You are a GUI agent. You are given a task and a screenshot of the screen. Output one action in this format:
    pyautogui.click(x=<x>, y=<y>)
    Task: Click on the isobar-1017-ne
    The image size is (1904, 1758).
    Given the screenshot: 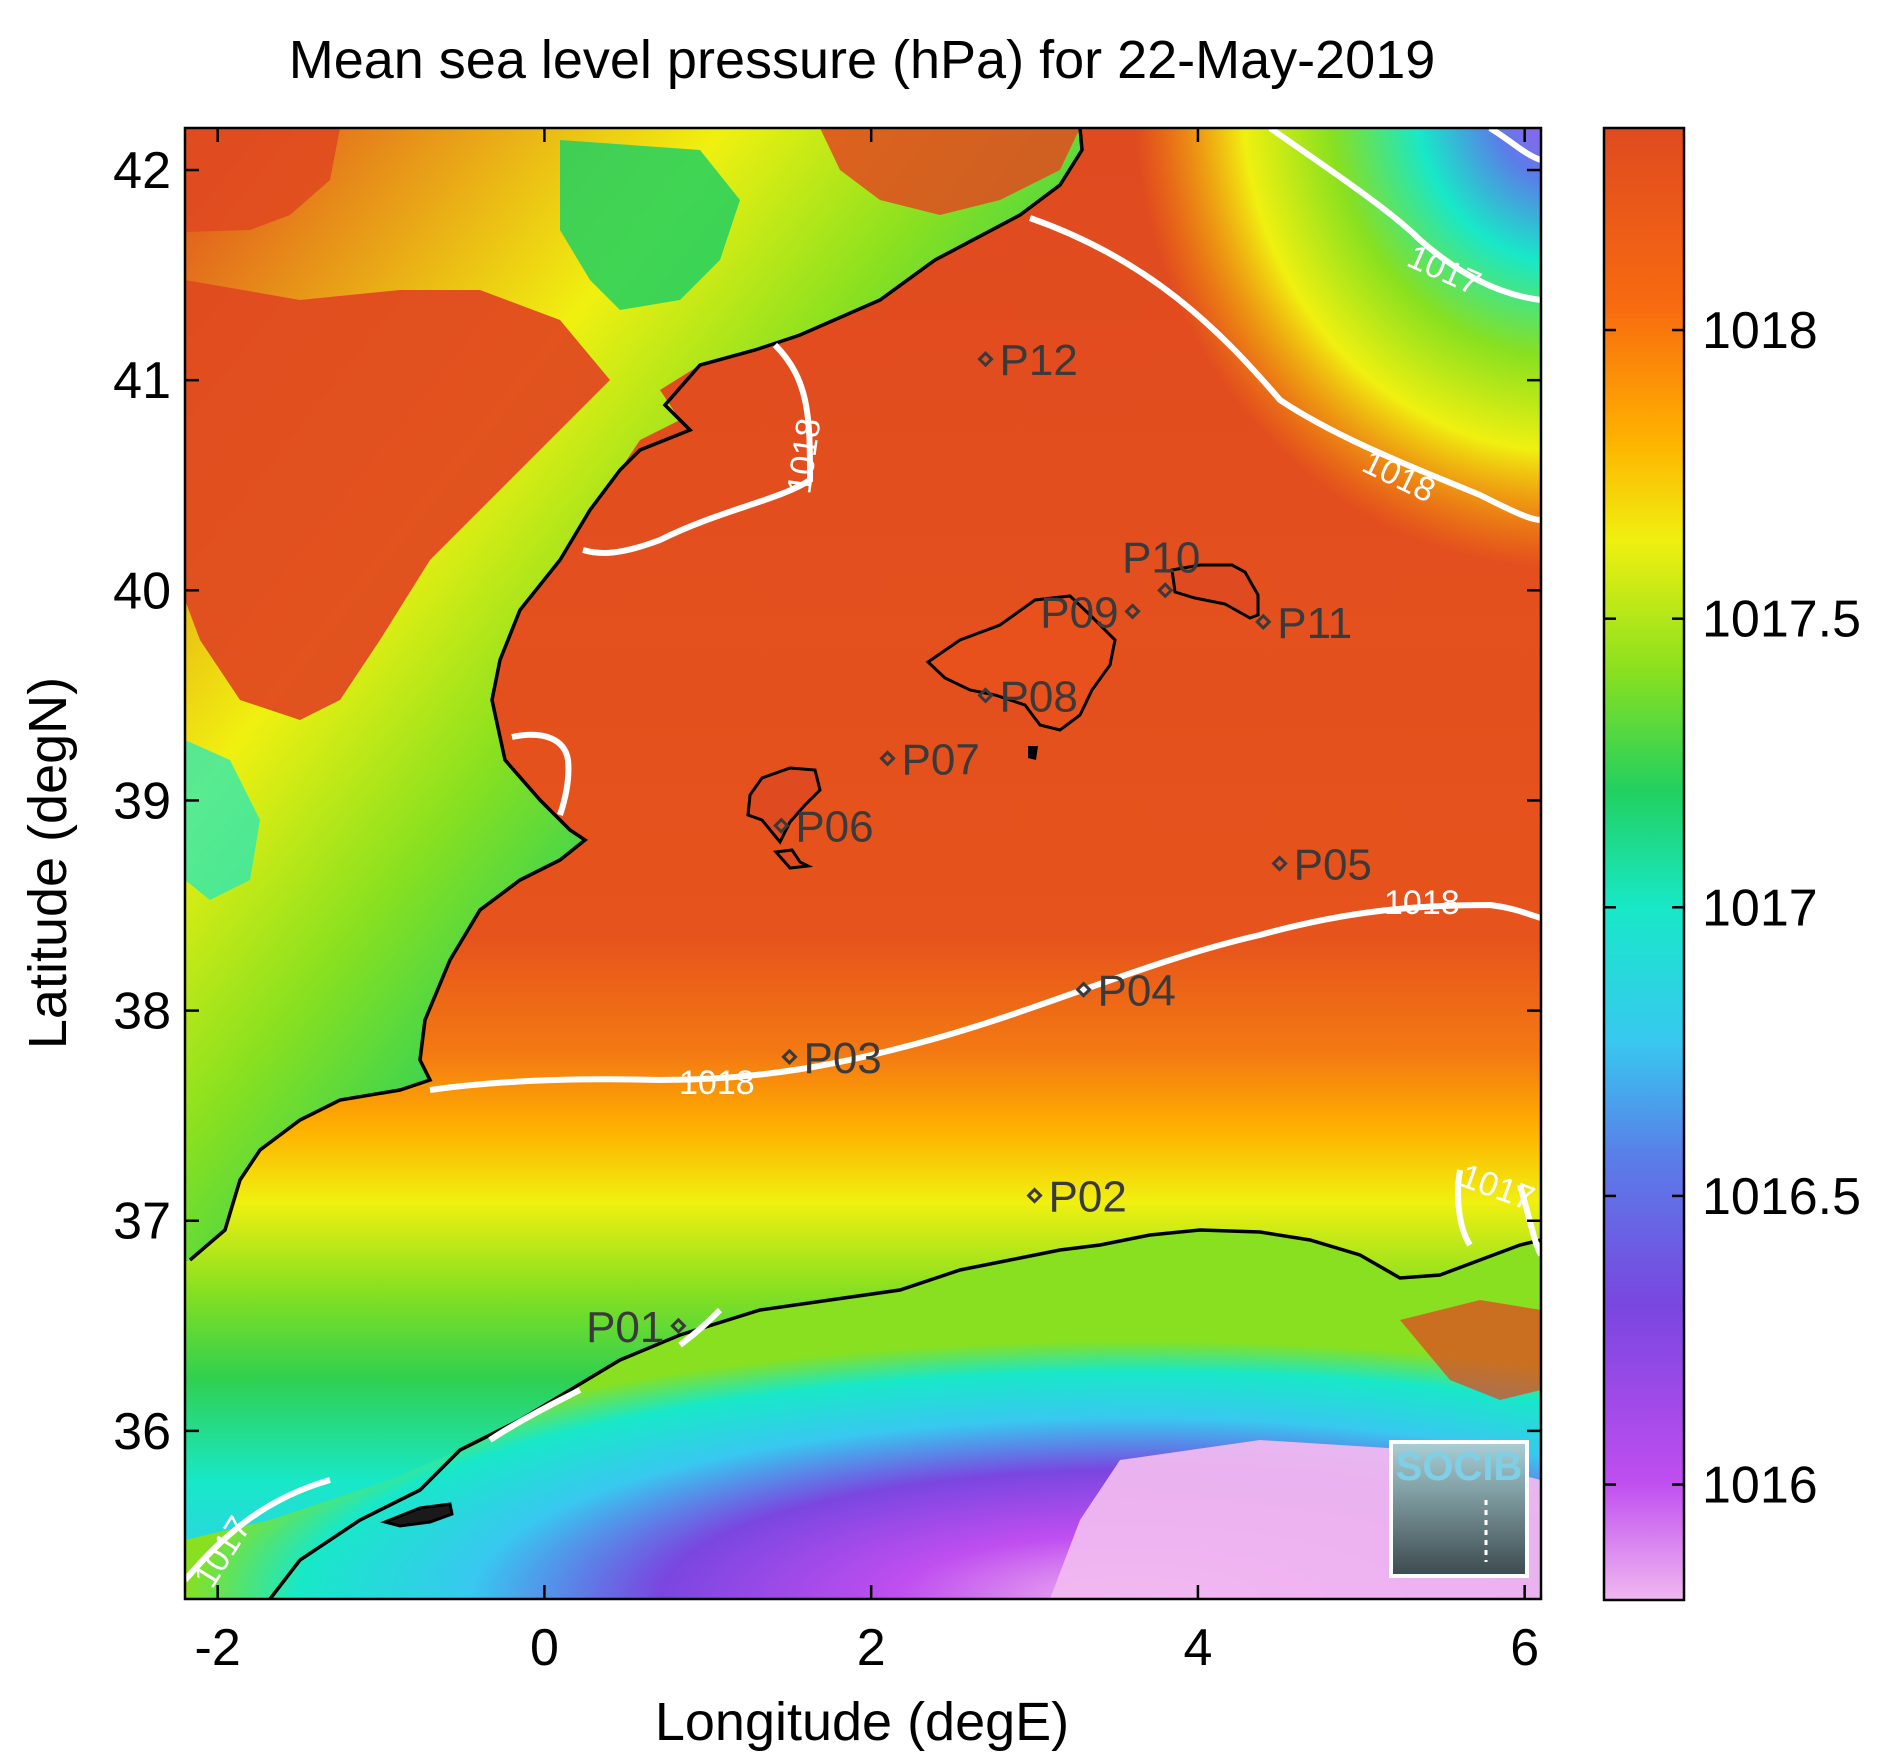 What is the action you would take?
    pyautogui.click(x=1404, y=215)
    